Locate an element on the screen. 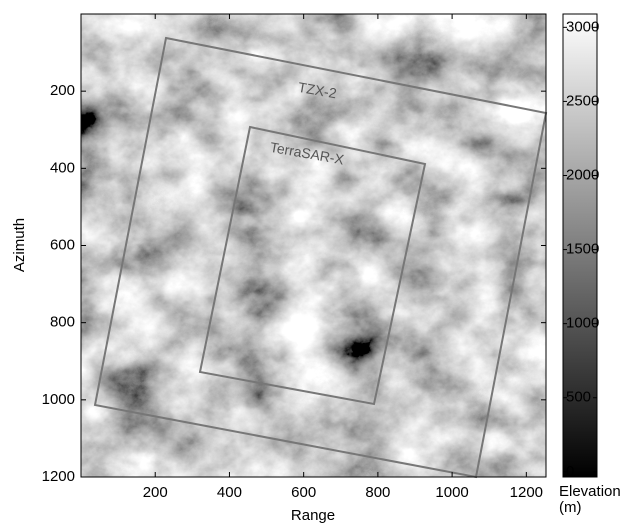 The image size is (637, 529). colorbar-label: Elevation is located at coordinates (590, 491).